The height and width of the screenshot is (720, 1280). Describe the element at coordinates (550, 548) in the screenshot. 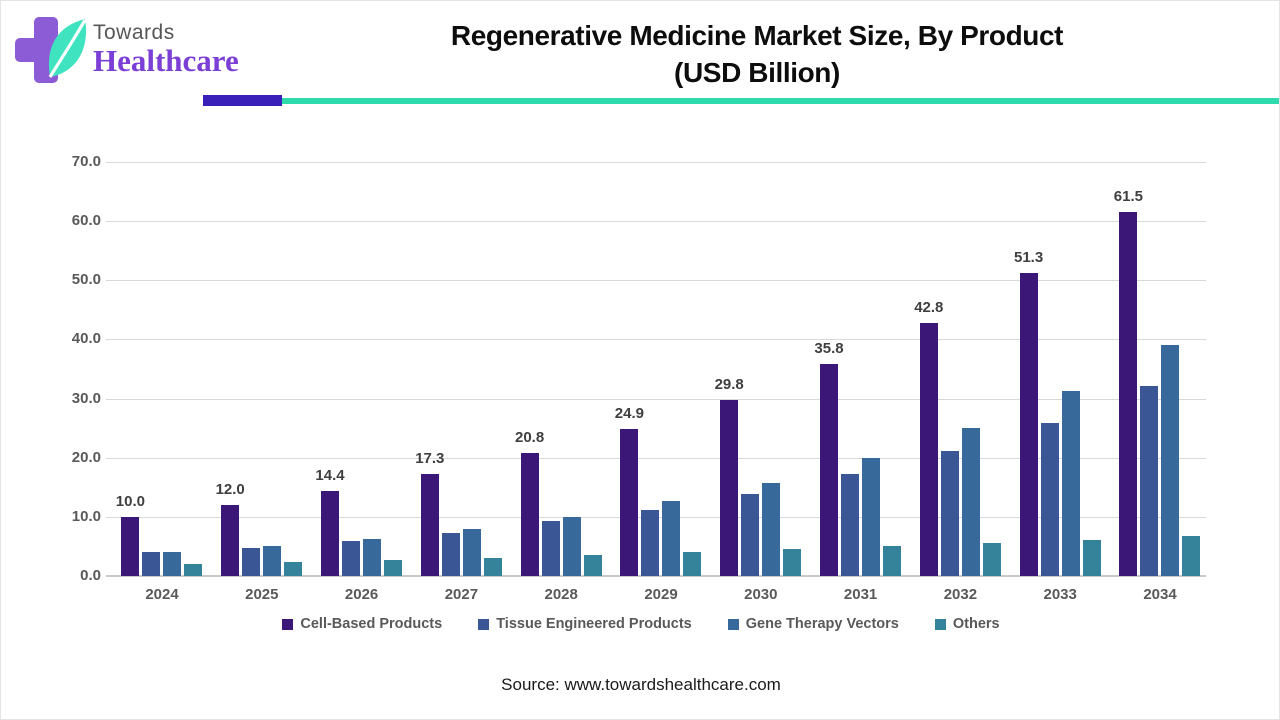

I see `bar-tissue-engineered-products-2028` at that location.